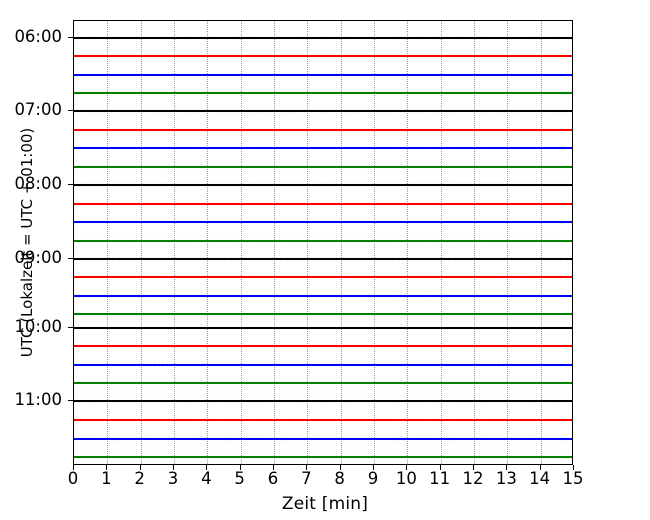 Image resolution: width=650 pixels, height=520 pixels. Describe the element at coordinates (139, 478) in the screenshot. I see `x-axis-tick-label: 2` at that location.